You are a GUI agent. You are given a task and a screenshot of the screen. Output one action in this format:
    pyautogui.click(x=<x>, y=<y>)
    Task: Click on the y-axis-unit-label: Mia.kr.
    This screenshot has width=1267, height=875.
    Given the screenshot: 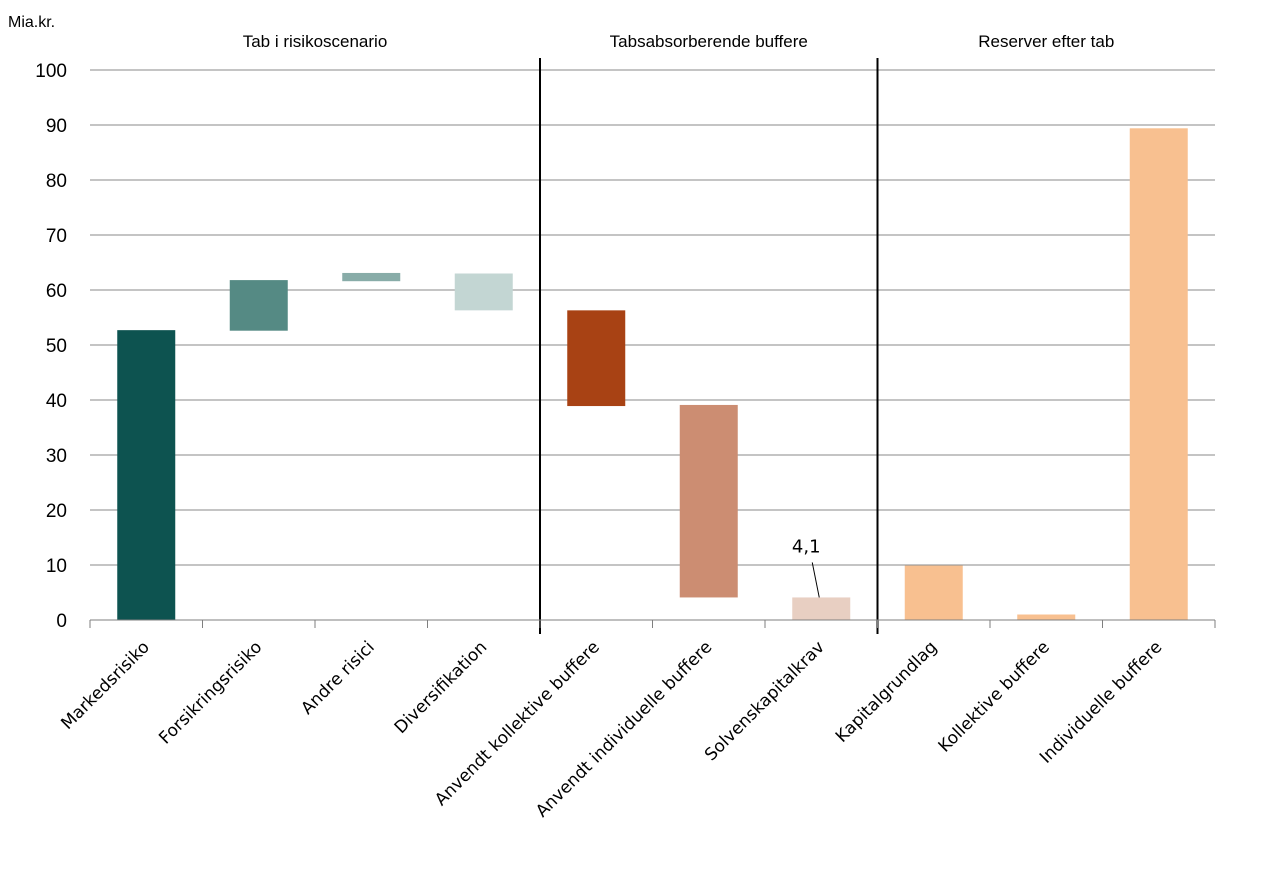 What is the action you would take?
    pyautogui.click(x=31, y=22)
    